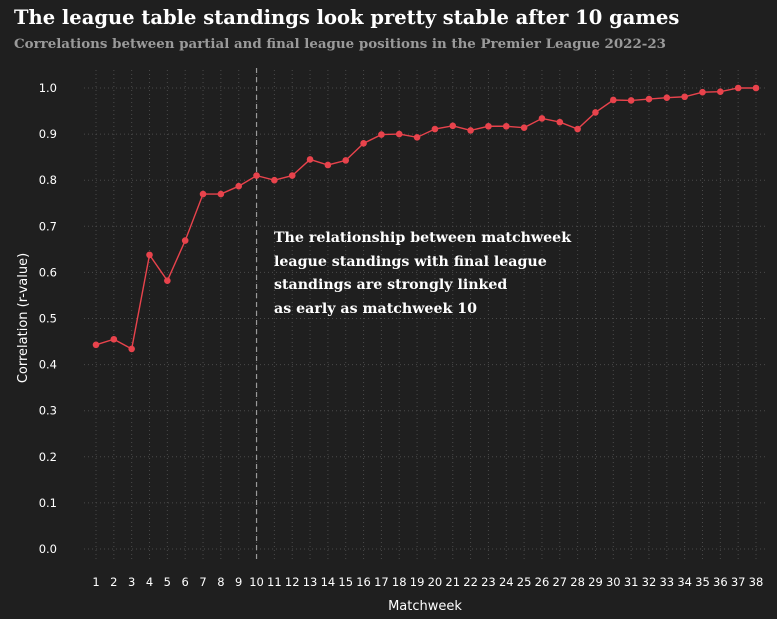 The width and height of the screenshot is (777, 619). I want to click on x-tick-label: 10, so click(256, 582).